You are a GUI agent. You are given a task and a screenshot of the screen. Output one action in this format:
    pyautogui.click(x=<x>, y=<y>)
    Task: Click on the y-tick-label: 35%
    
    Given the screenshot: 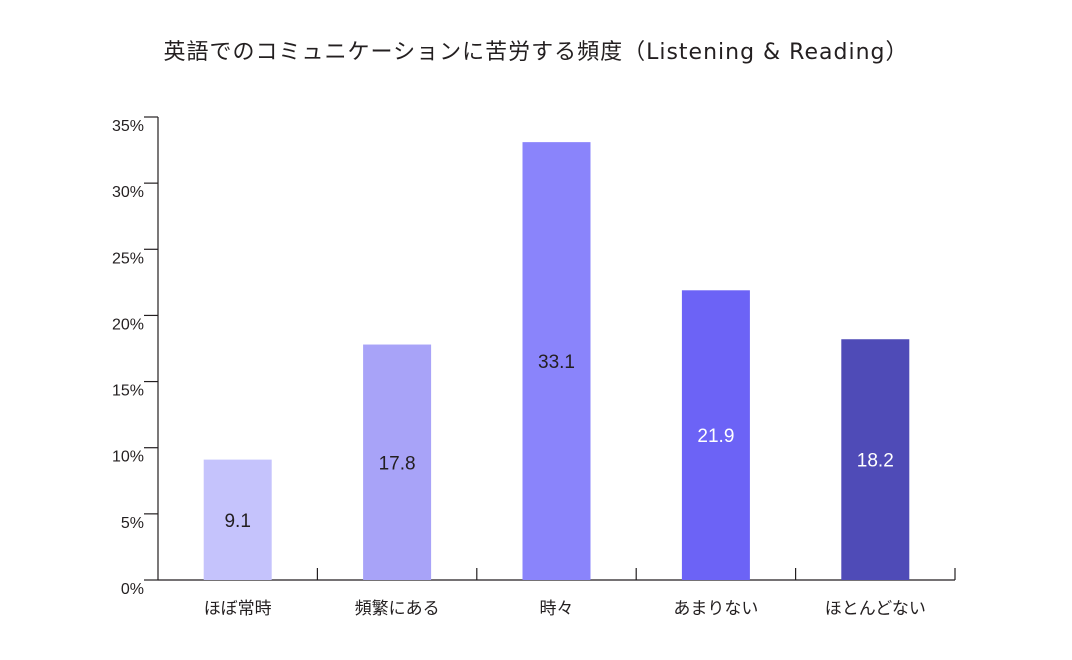 What is the action you would take?
    pyautogui.click(x=128, y=126)
    